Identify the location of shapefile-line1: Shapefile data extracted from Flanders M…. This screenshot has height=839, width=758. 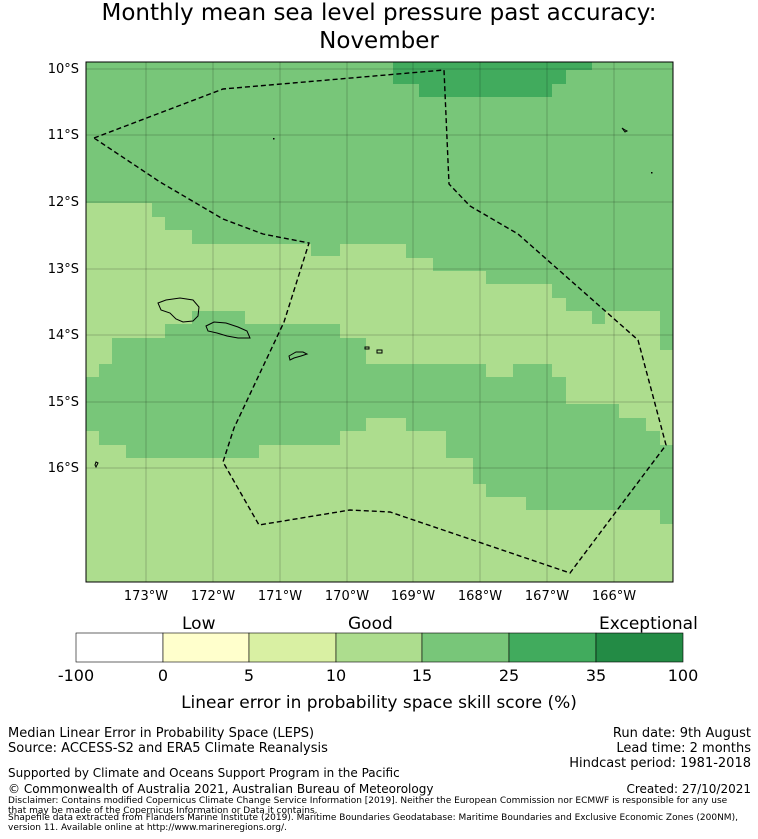
(373, 818).